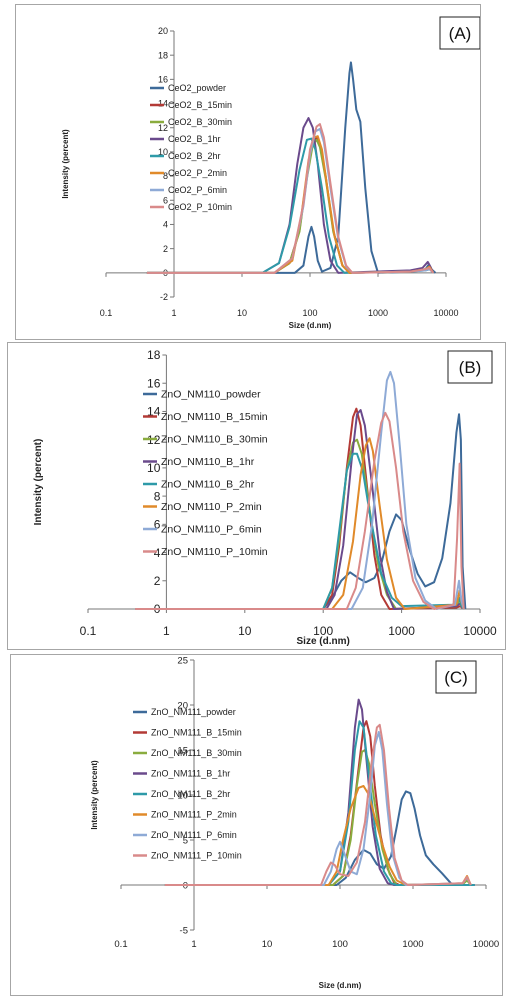 The width and height of the screenshot is (514, 1000). Describe the element at coordinates (211, 507) in the screenshot. I see `legend-label: ZnO_NM110_P_2min` at that location.